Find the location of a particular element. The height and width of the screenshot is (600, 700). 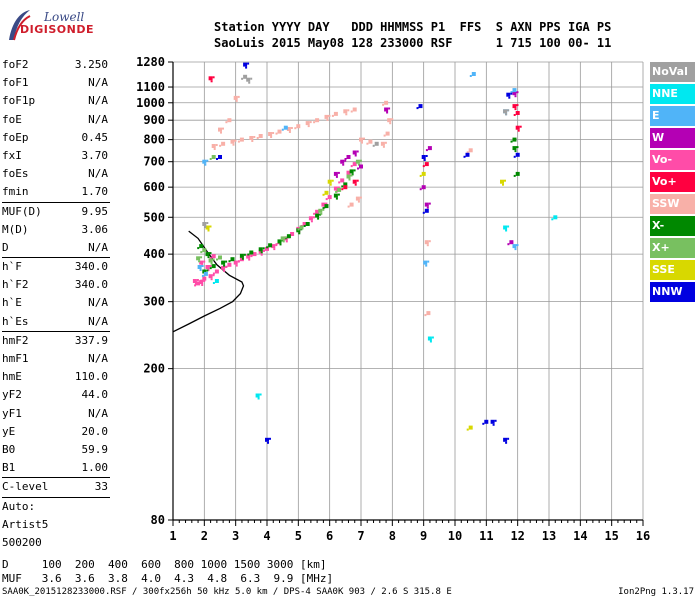

legend-item: X+ is located at coordinates (672, 248).